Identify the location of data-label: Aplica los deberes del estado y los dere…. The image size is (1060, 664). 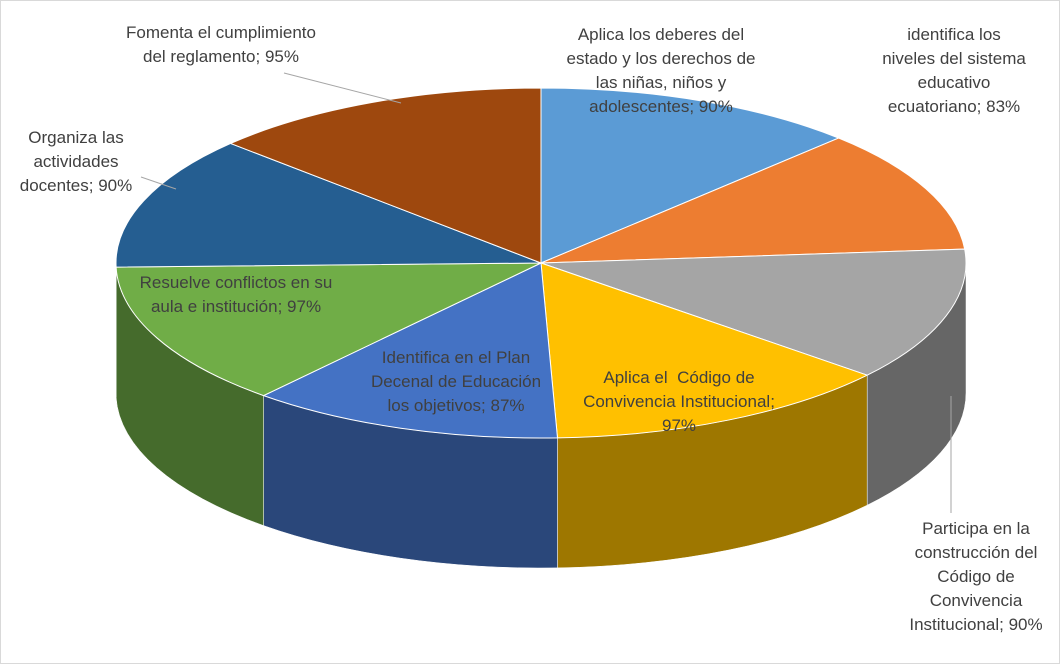
(661, 71).